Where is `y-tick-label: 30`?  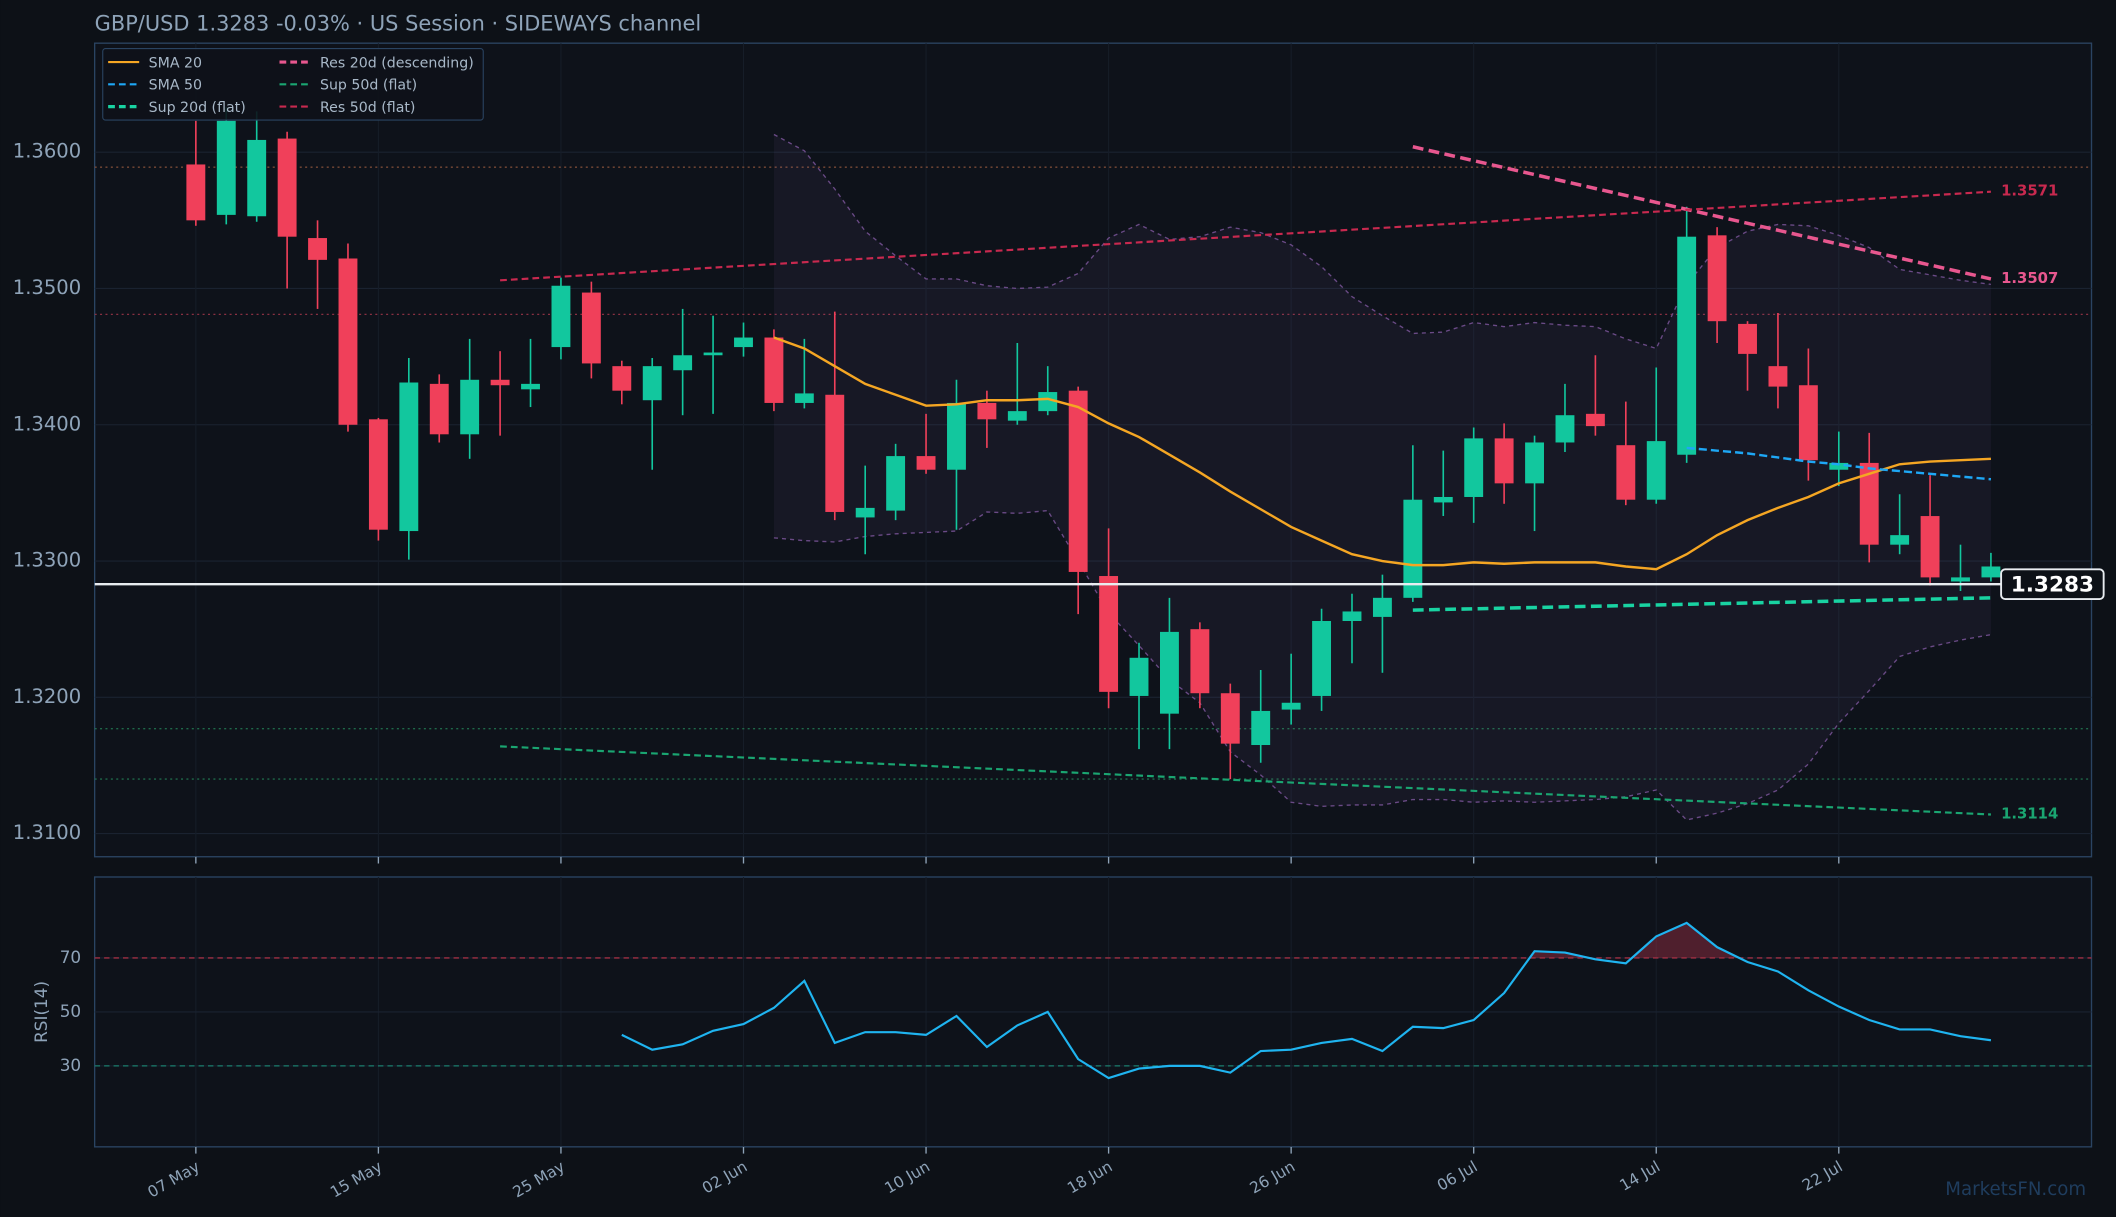
y-tick-label: 30 is located at coordinates (70, 1065).